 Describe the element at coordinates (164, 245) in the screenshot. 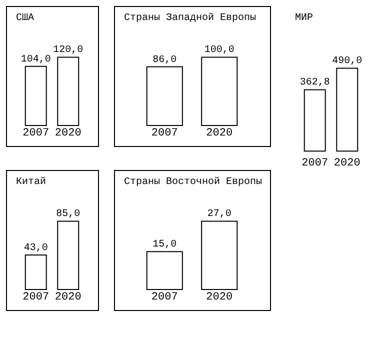

I see `data-label: 15,0` at that location.